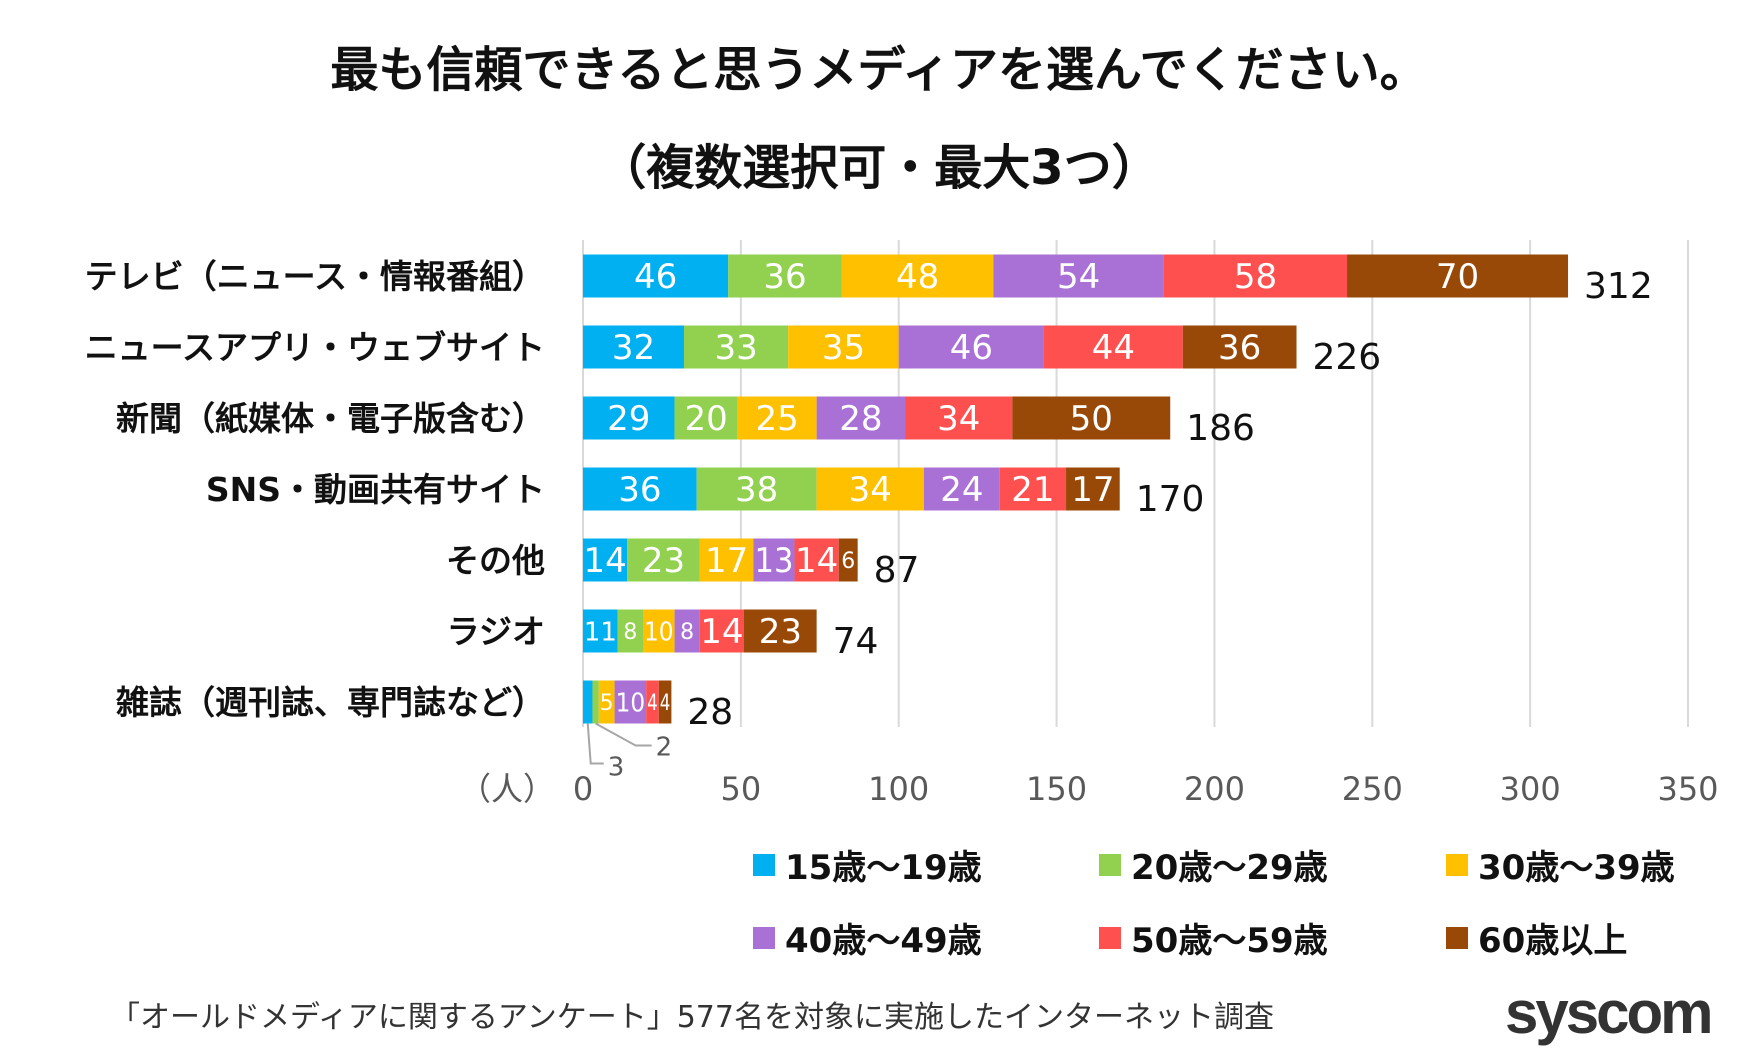  What do you see at coordinates (616, 768) in the screenshot?
I see `data-label: 3` at bounding box center [616, 768].